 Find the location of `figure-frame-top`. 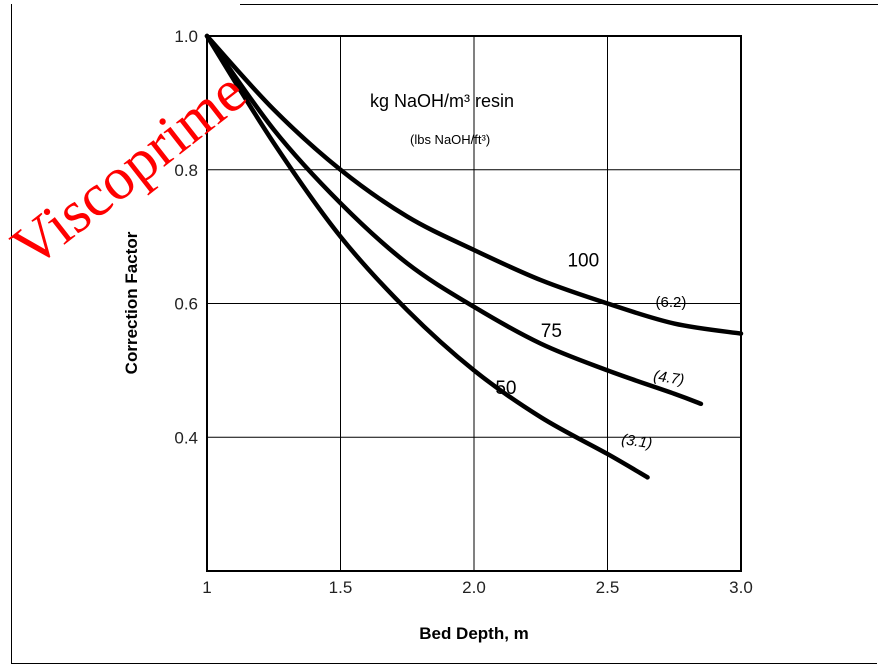

figure-frame-top is located at coordinates (559, 4).